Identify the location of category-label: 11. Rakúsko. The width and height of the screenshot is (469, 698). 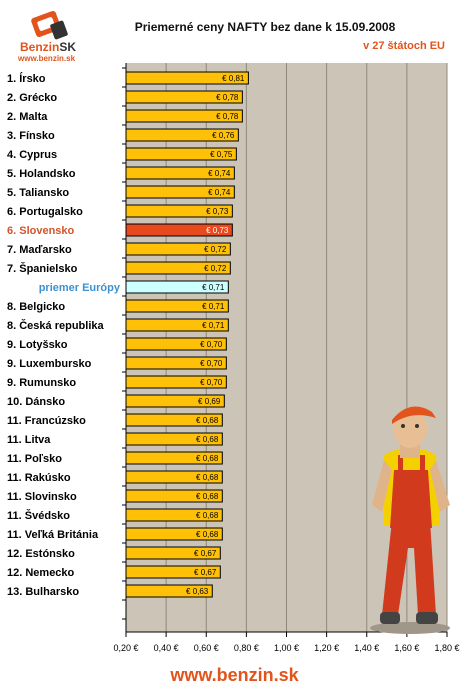
(39, 478).